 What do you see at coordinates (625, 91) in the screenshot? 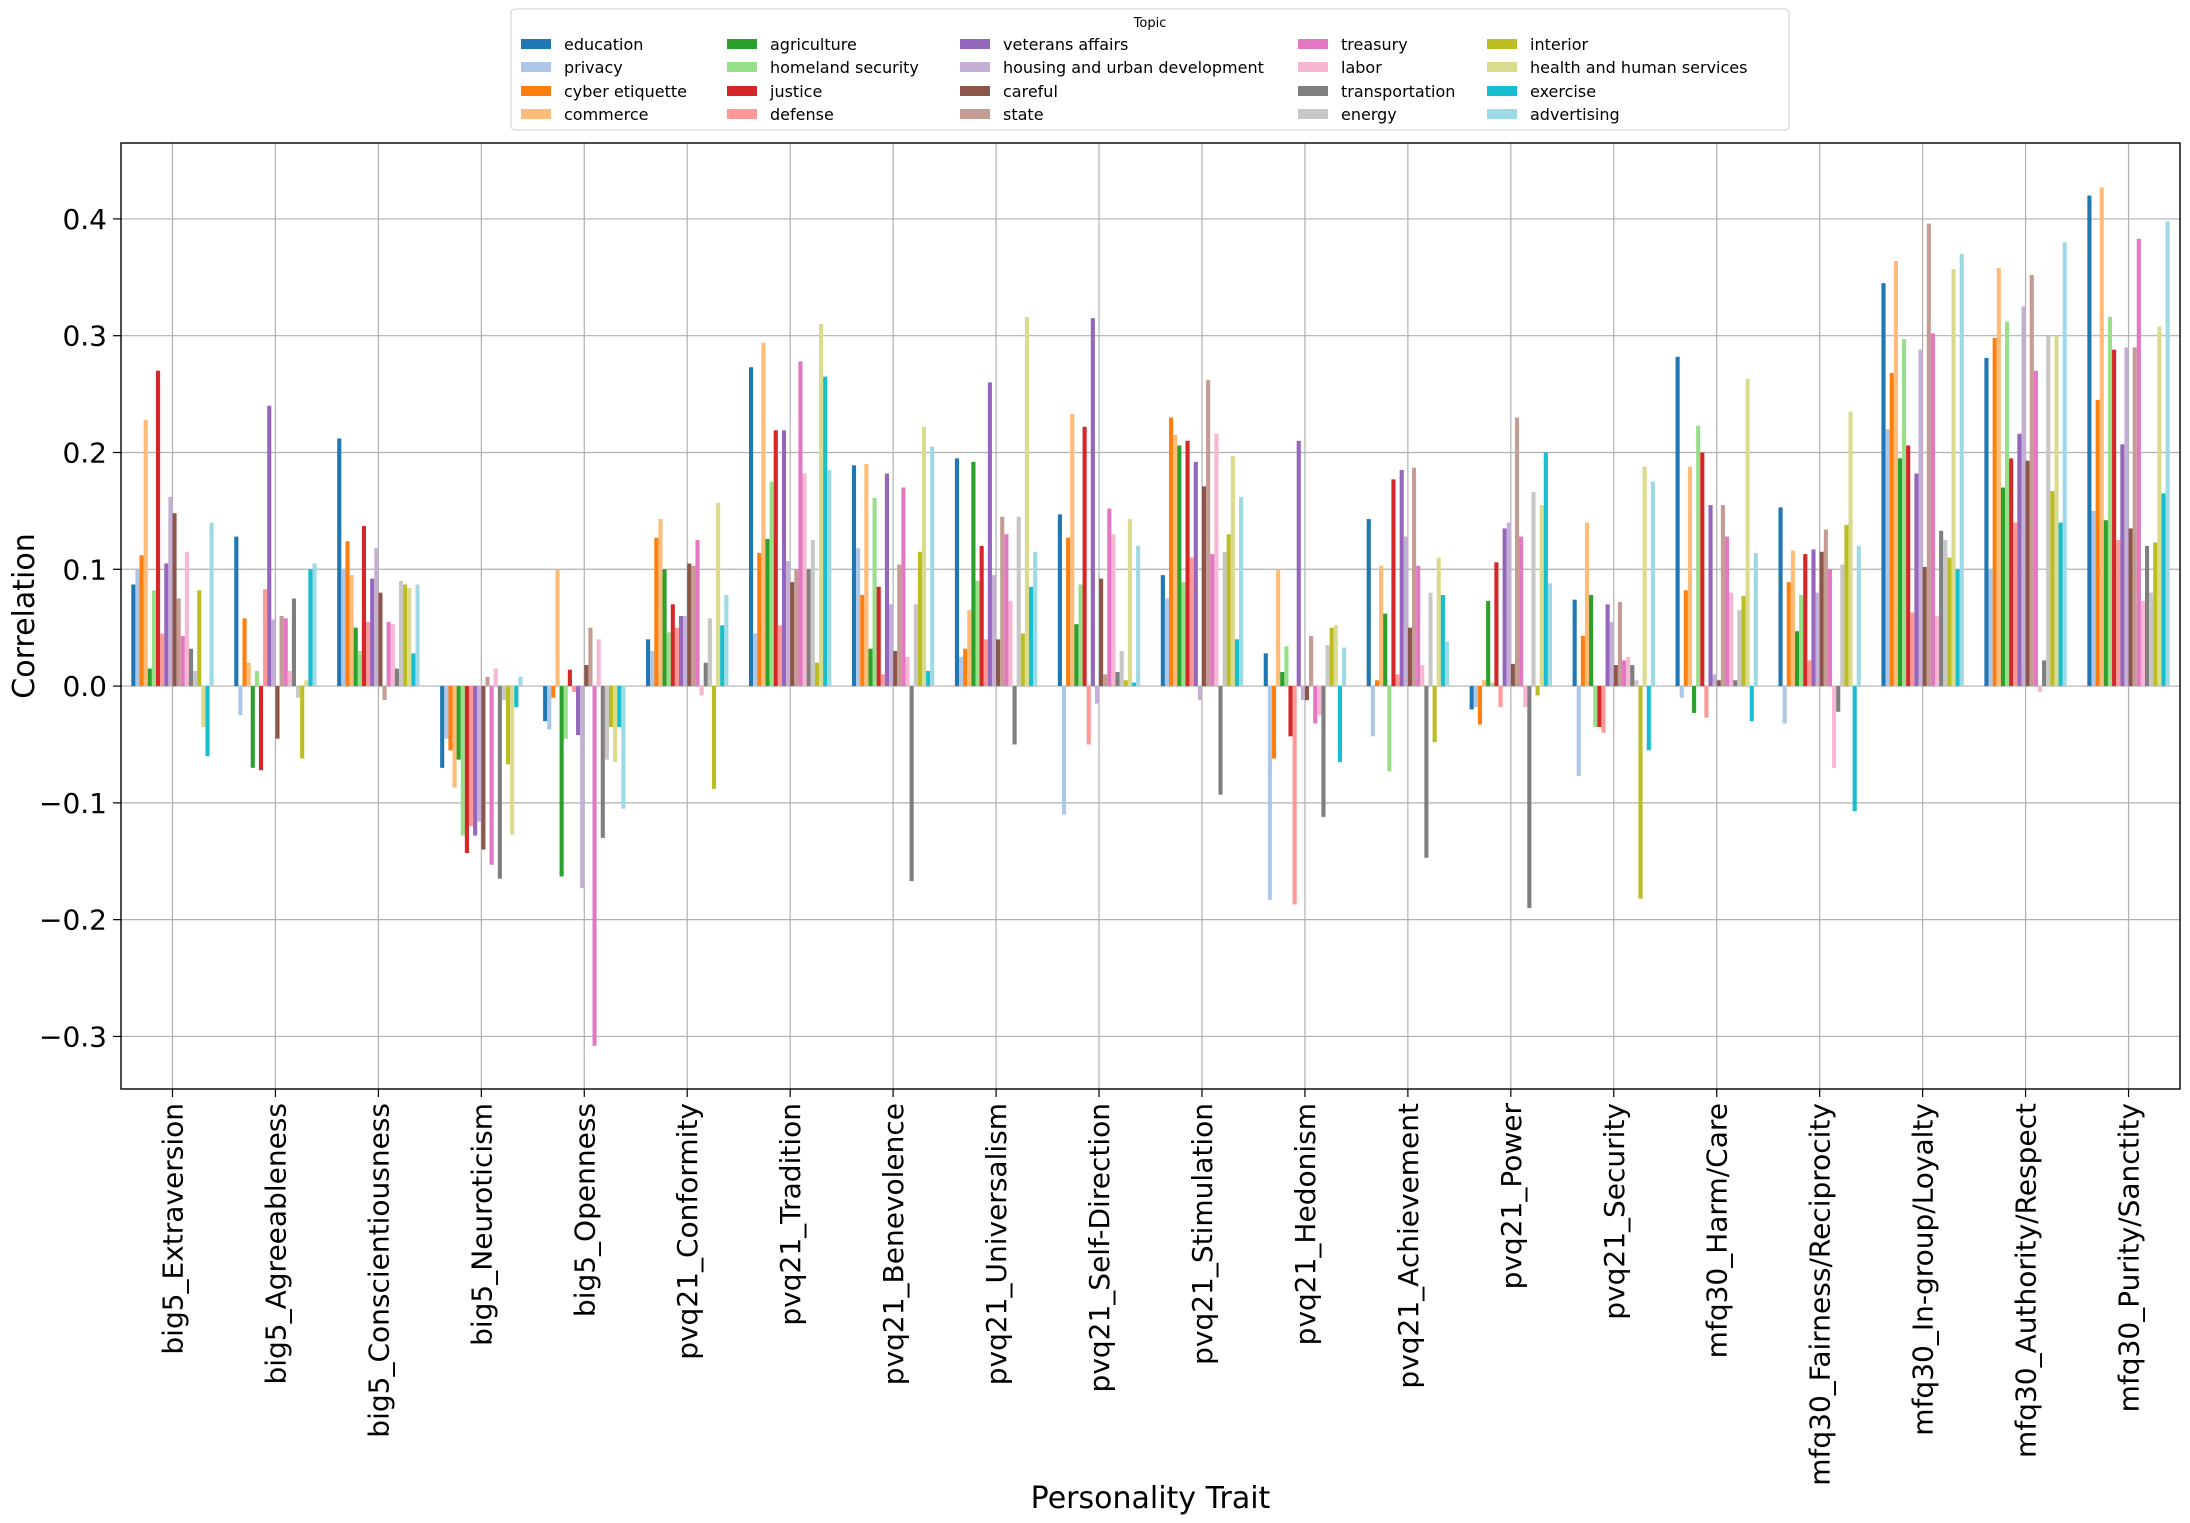
I see `legend-label: cyber etiquette` at bounding box center [625, 91].